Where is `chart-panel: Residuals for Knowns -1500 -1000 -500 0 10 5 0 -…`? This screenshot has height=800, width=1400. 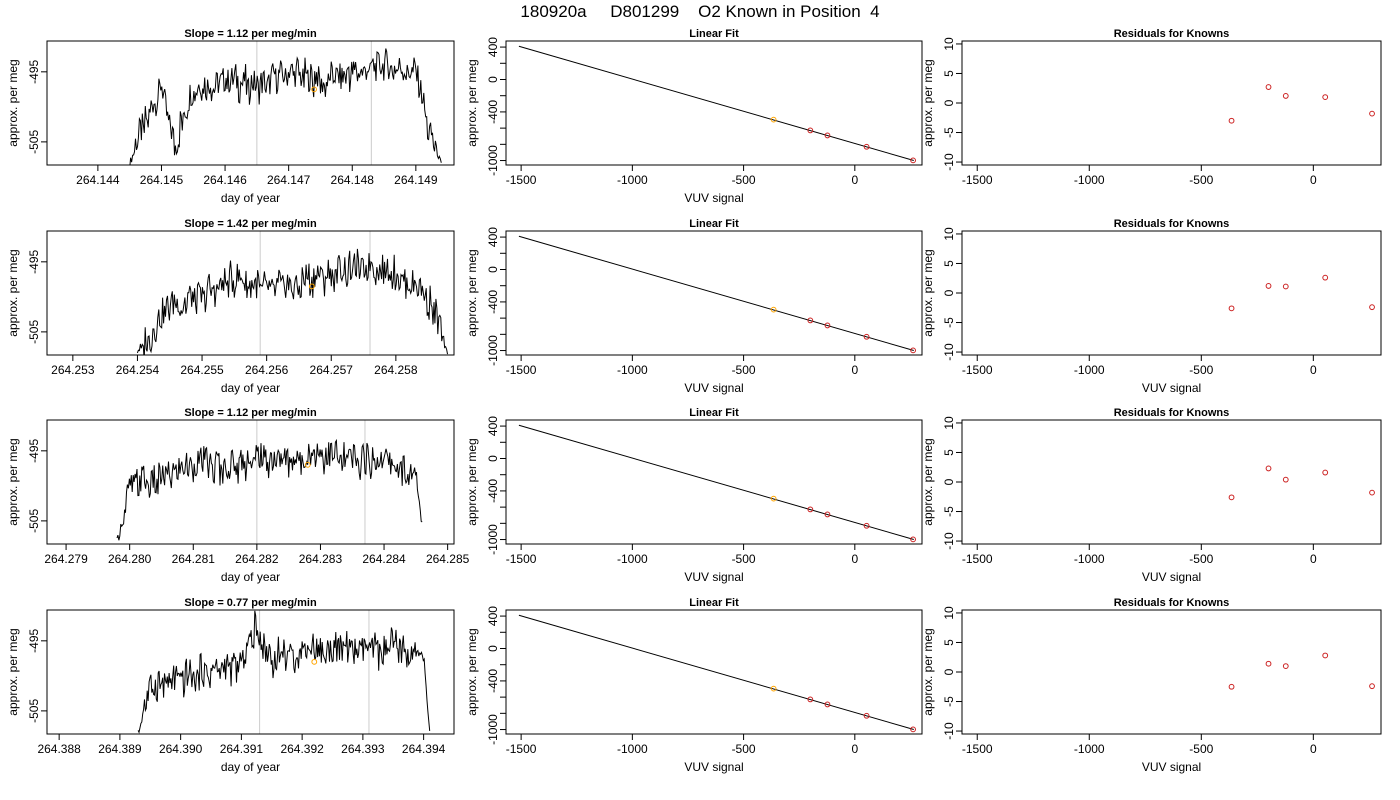 chart-panel: Residuals for Knowns -1500 -1000 -500 0 10 5 0 -… is located at coordinates (1151, 306).